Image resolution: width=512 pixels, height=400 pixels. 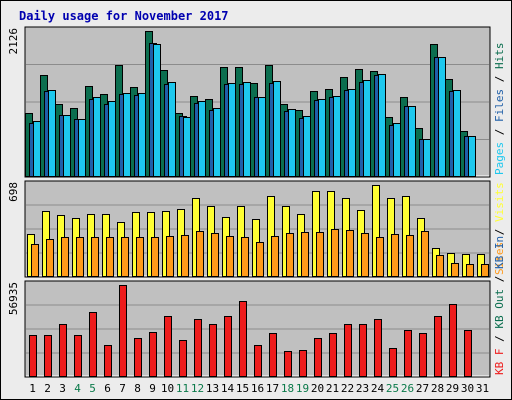 I want to click on day-label-23: 23, so click(x=362, y=388).